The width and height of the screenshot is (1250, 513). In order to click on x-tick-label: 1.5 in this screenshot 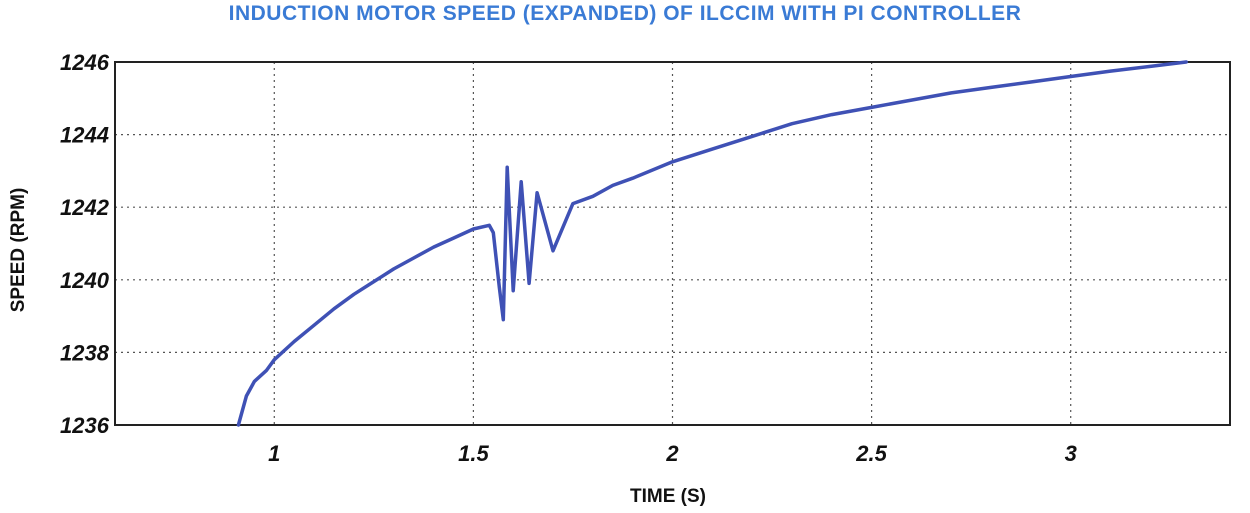, I will do `click(473, 453)`.